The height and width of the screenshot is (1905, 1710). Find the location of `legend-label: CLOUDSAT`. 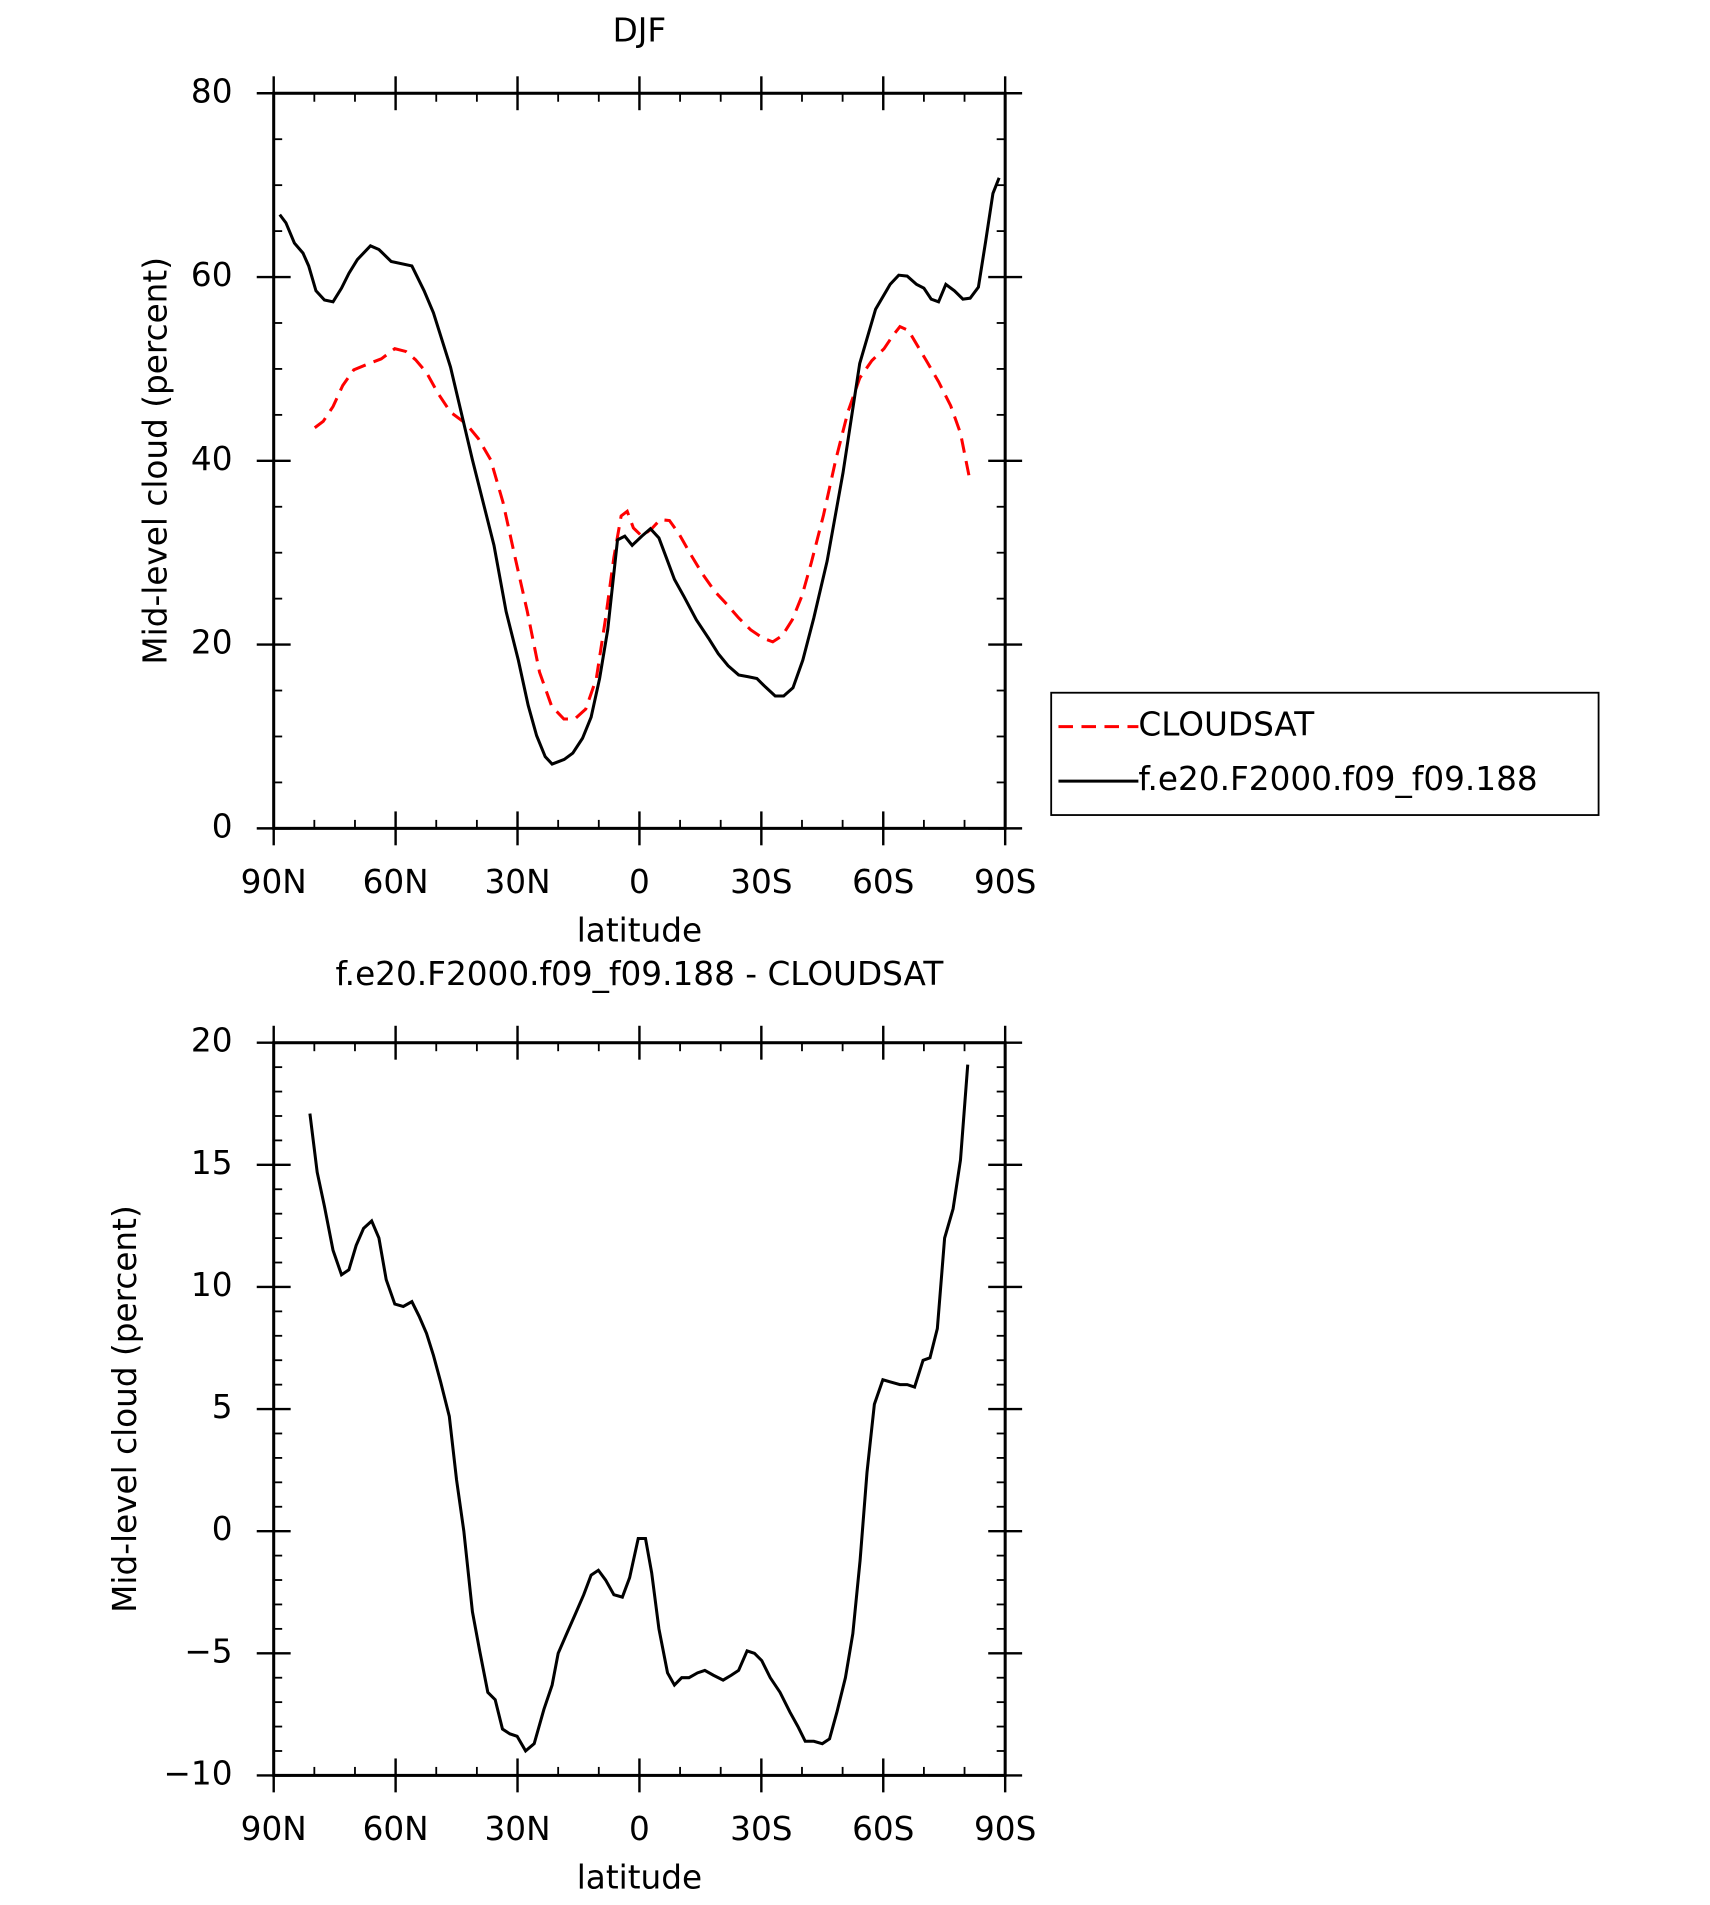

legend-label: CLOUDSAT is located at coordinates (1226, 725).